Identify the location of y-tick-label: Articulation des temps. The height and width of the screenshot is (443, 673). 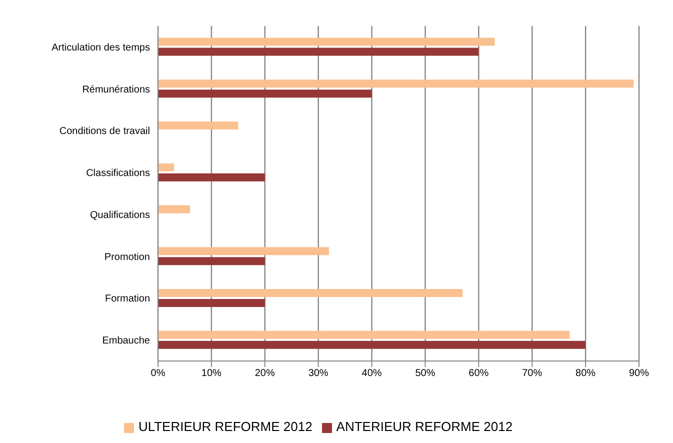
(101, 48).